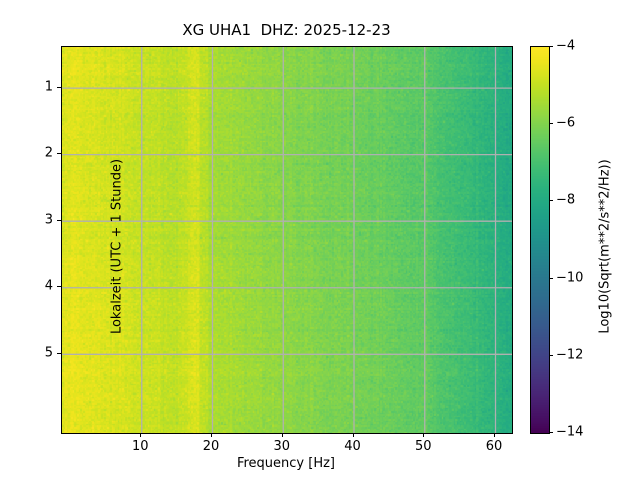 This screenshot has width=640, height=480. What do you see at coordinates (282, 446) in the screenshot?
I see `x-tick-label: 30` at bounding box center [282, 446].